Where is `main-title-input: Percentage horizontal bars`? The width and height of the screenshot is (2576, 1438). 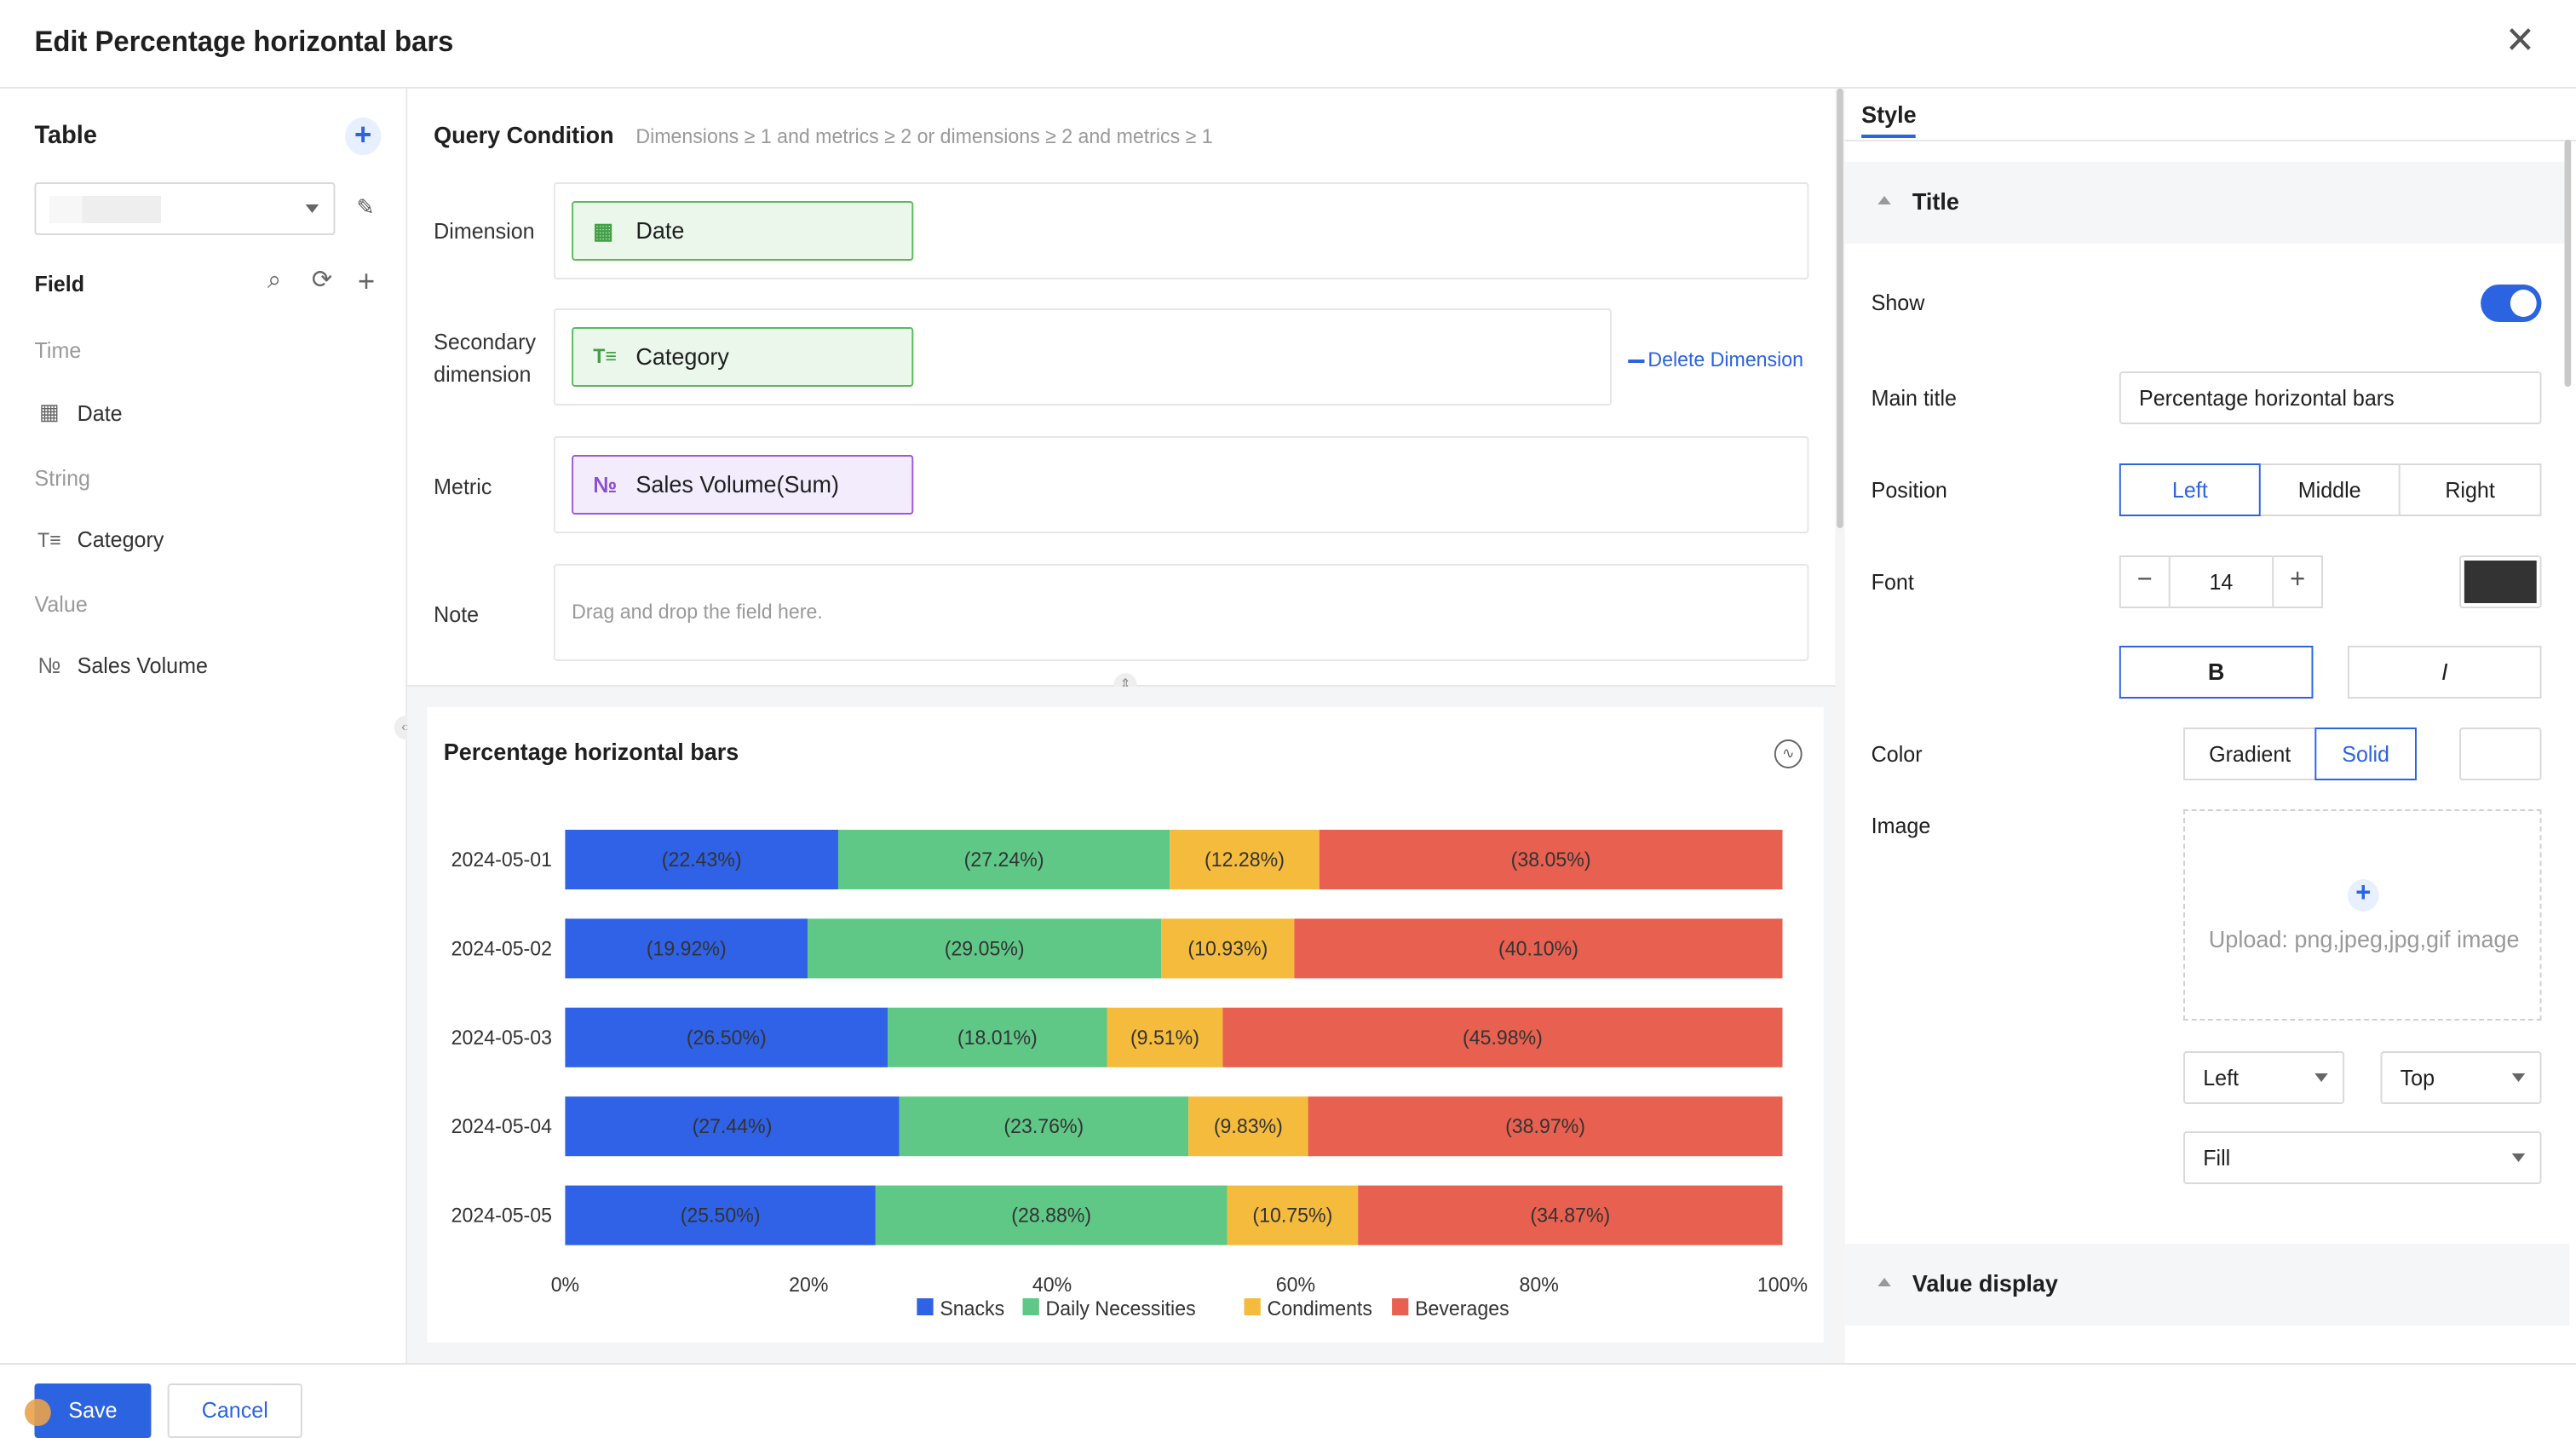
main-title-input: Percentage horizontal bars is located at coordinates (2330, 397).